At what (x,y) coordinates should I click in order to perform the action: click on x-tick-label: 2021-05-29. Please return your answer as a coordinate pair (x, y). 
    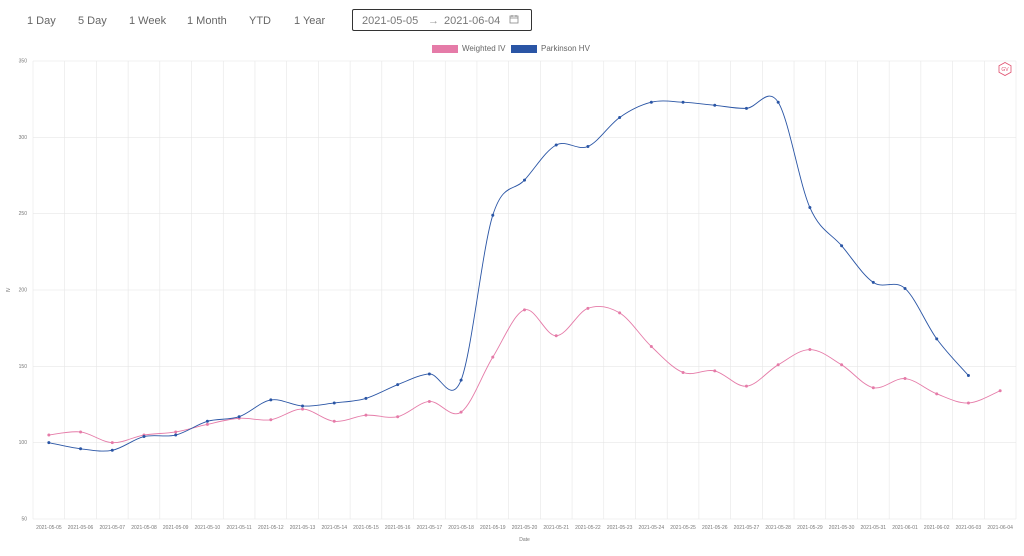
    Looking at the image, I should click on (810, 528).